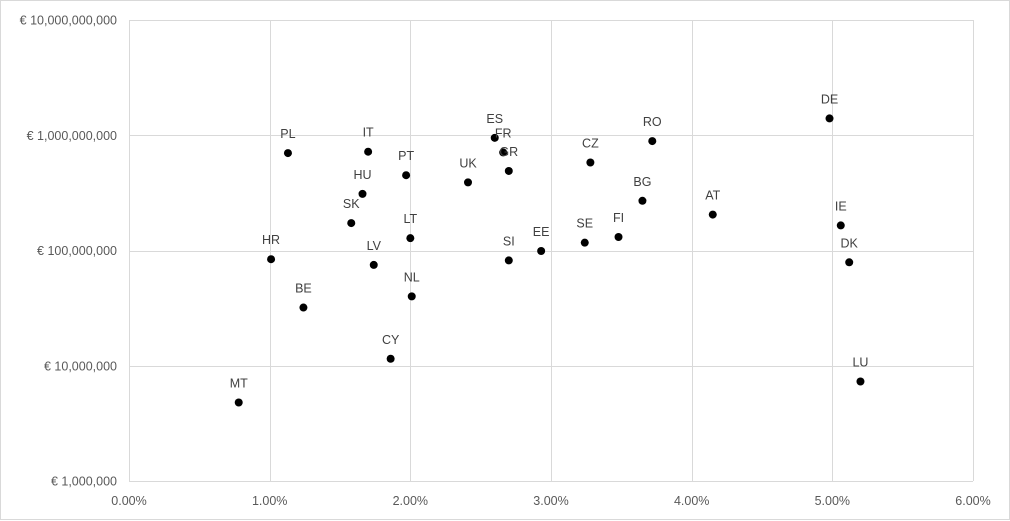 The width and height of the screenshot is (1010, 521). Describe the element at coordinates (618, 218) in the screenshot. I see `data-label-fi: FI` at that location.